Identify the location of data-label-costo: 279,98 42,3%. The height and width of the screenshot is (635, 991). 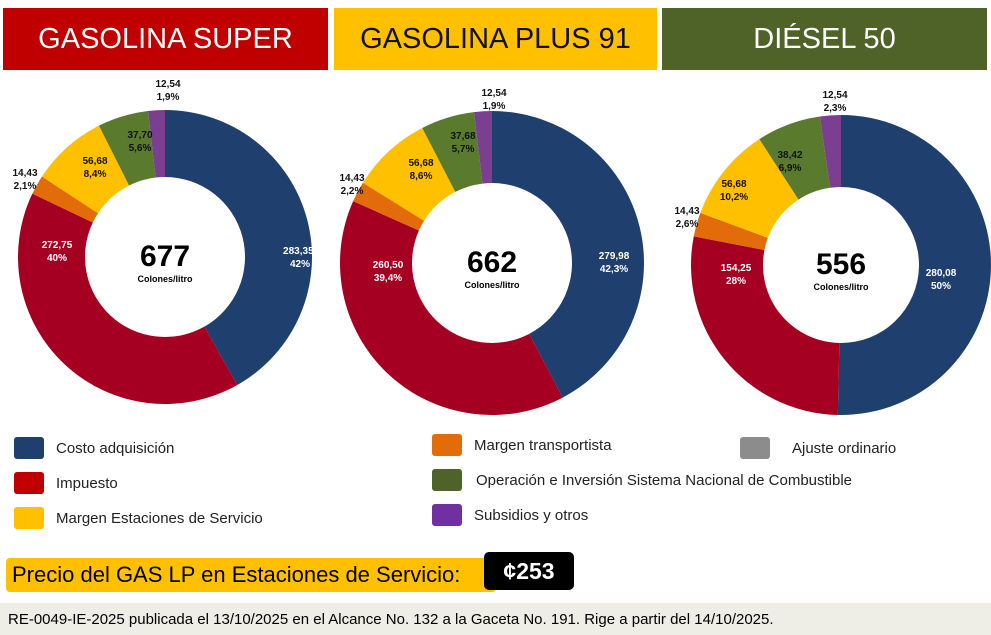
(614, 263).